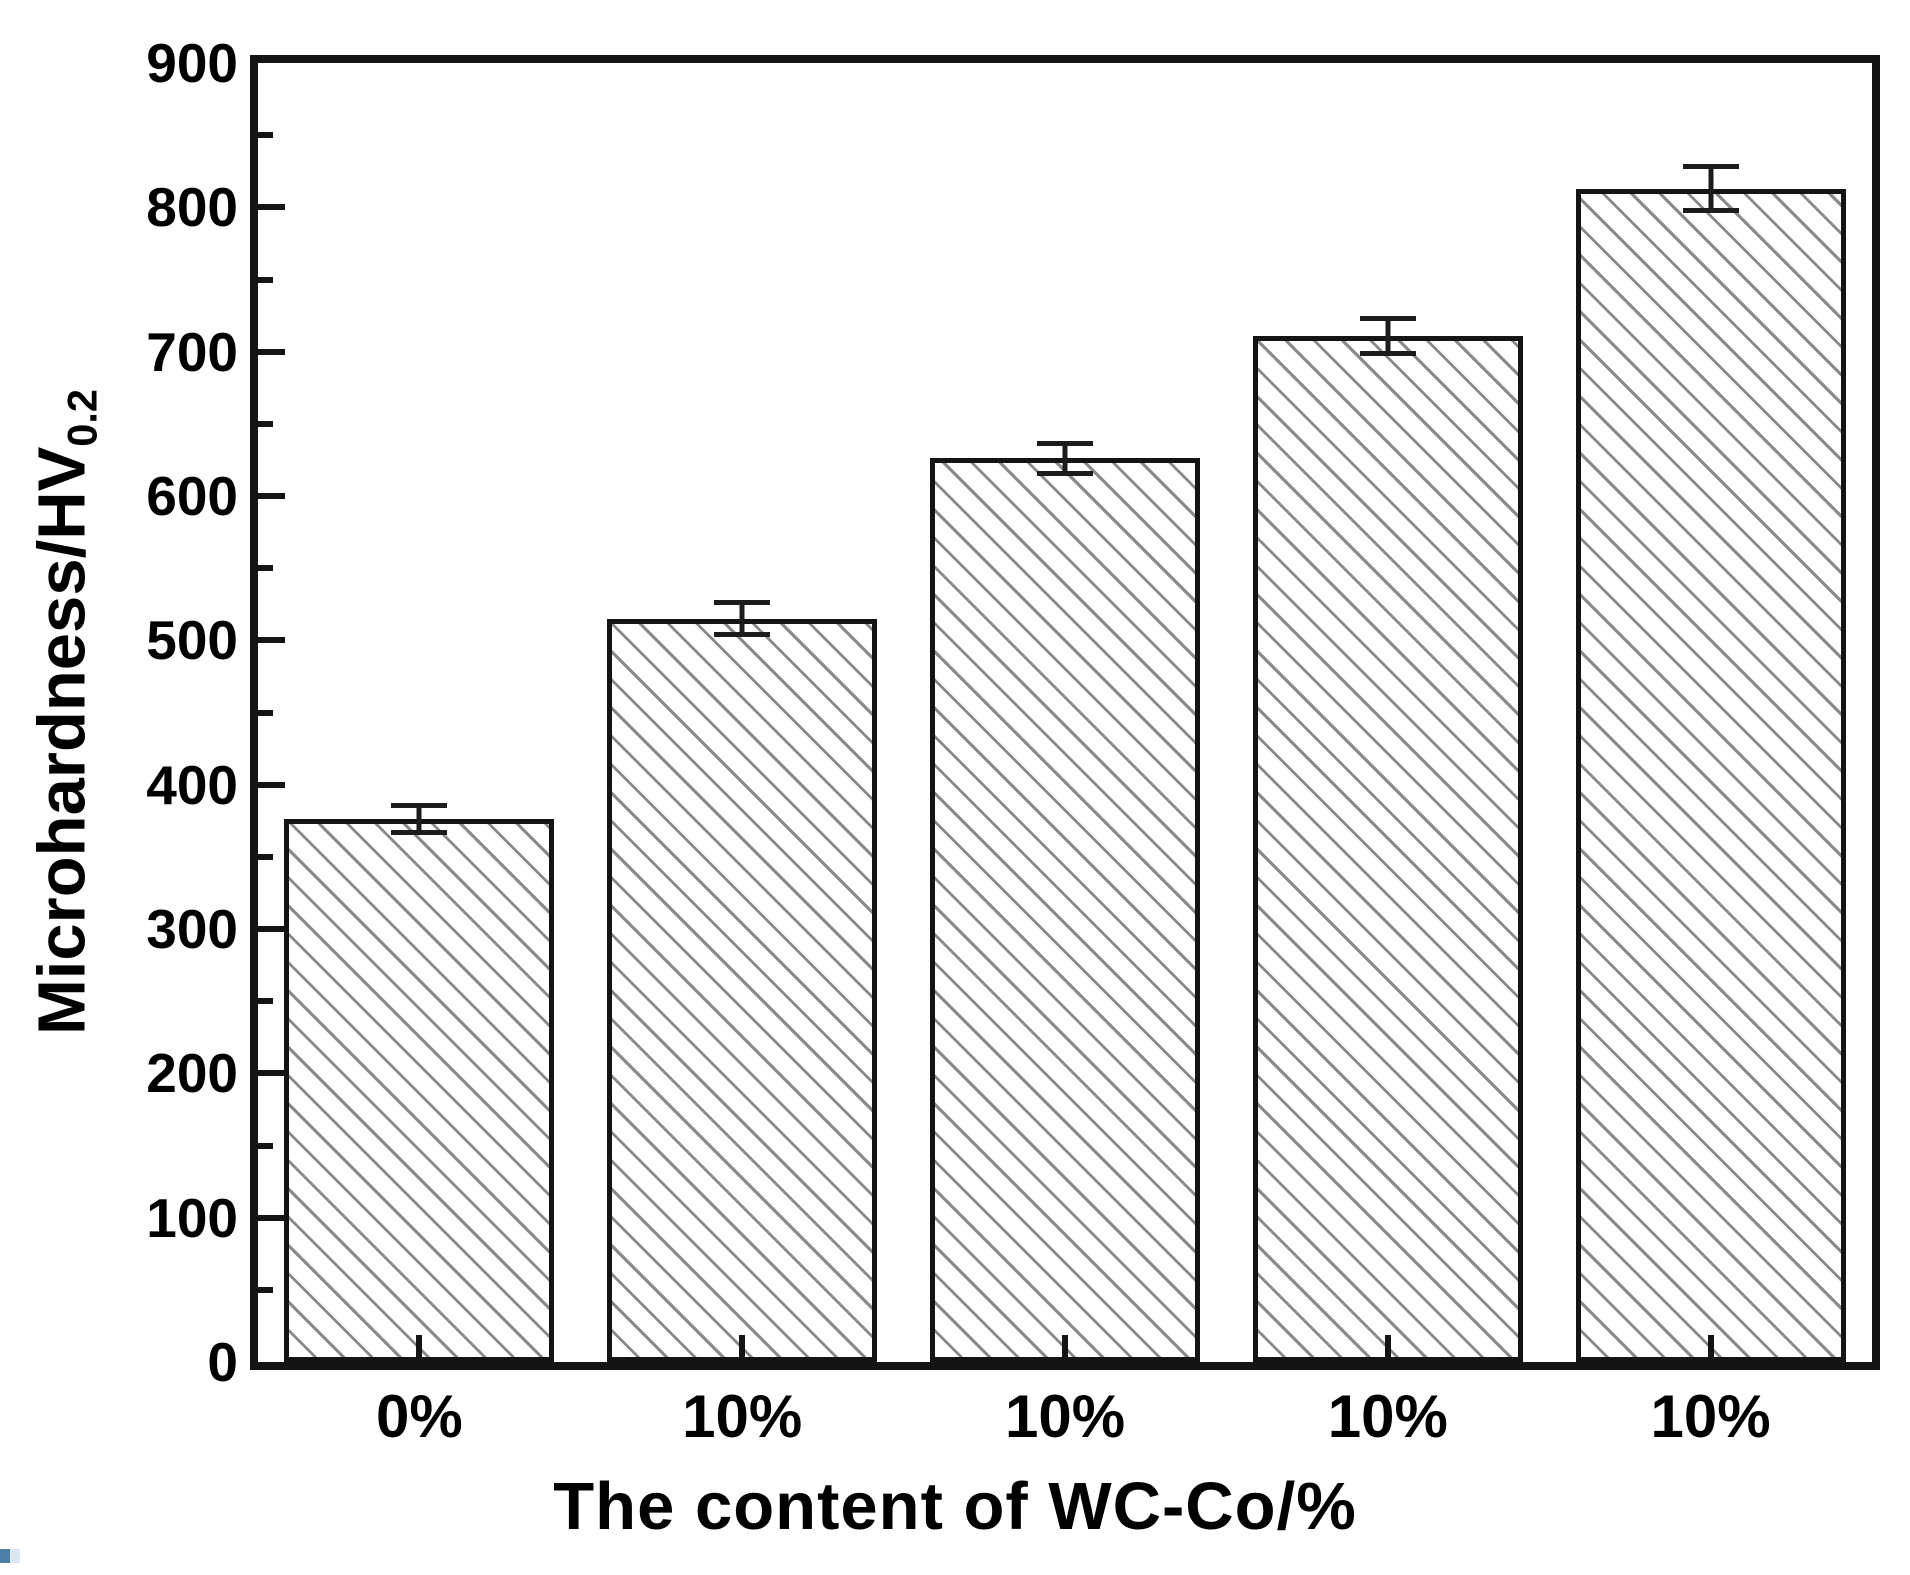  What do you see at coordinates (82, 417) in the screenshot?
I see `y-axis-title-subscript: 0.2` at bounding box center [82, 417].